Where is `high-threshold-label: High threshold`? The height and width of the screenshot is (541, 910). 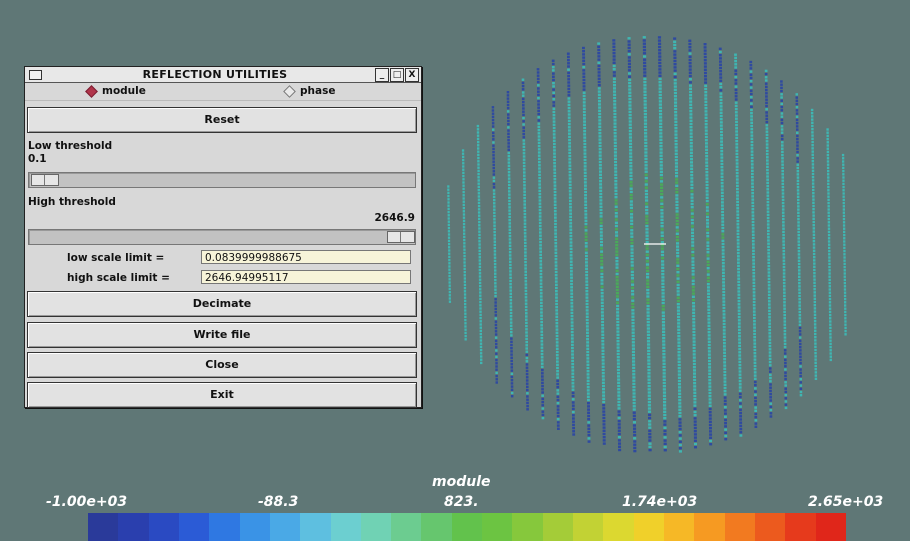
high-threshold-label: High threshold is located at coordinates (72, 202).